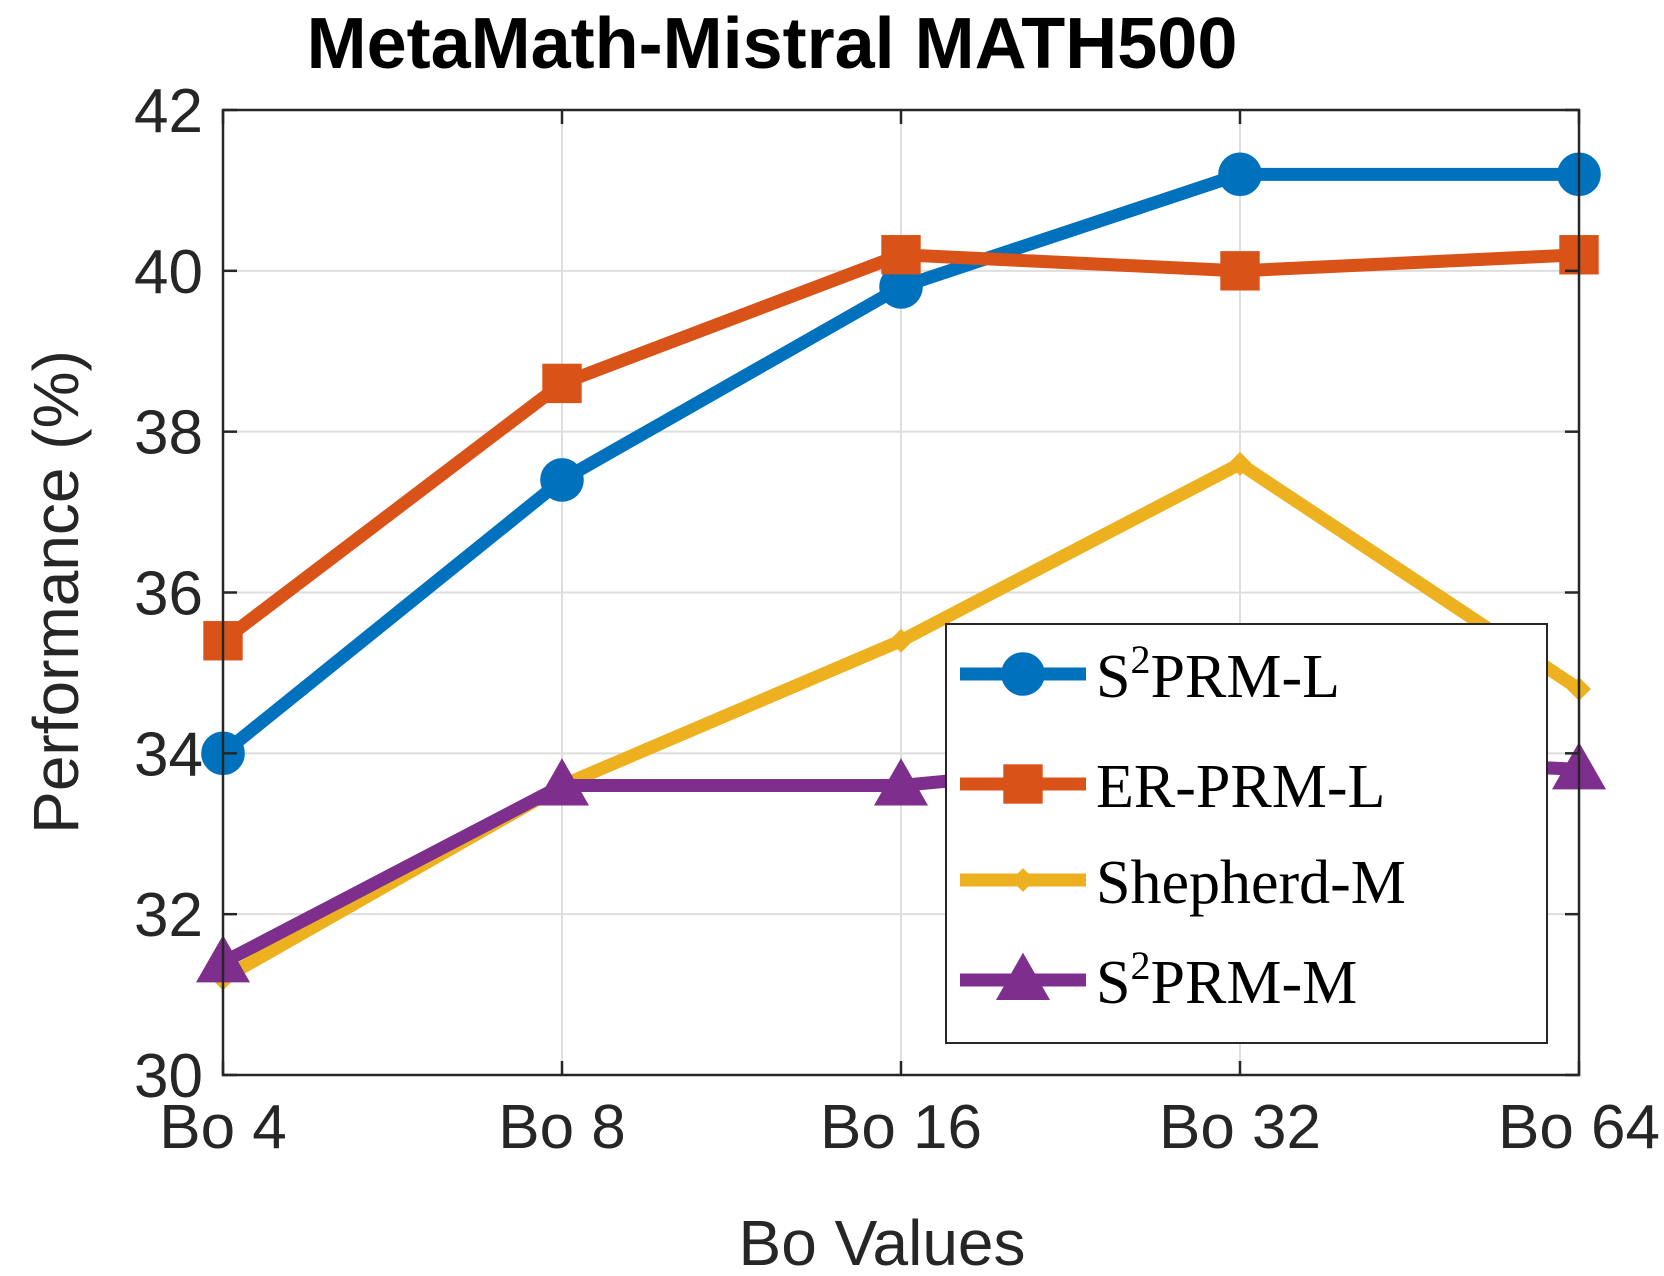 This screenshot has height=1276, width=1664. I want to click on x-axis-label: Bo Values, so click(882, 1241).